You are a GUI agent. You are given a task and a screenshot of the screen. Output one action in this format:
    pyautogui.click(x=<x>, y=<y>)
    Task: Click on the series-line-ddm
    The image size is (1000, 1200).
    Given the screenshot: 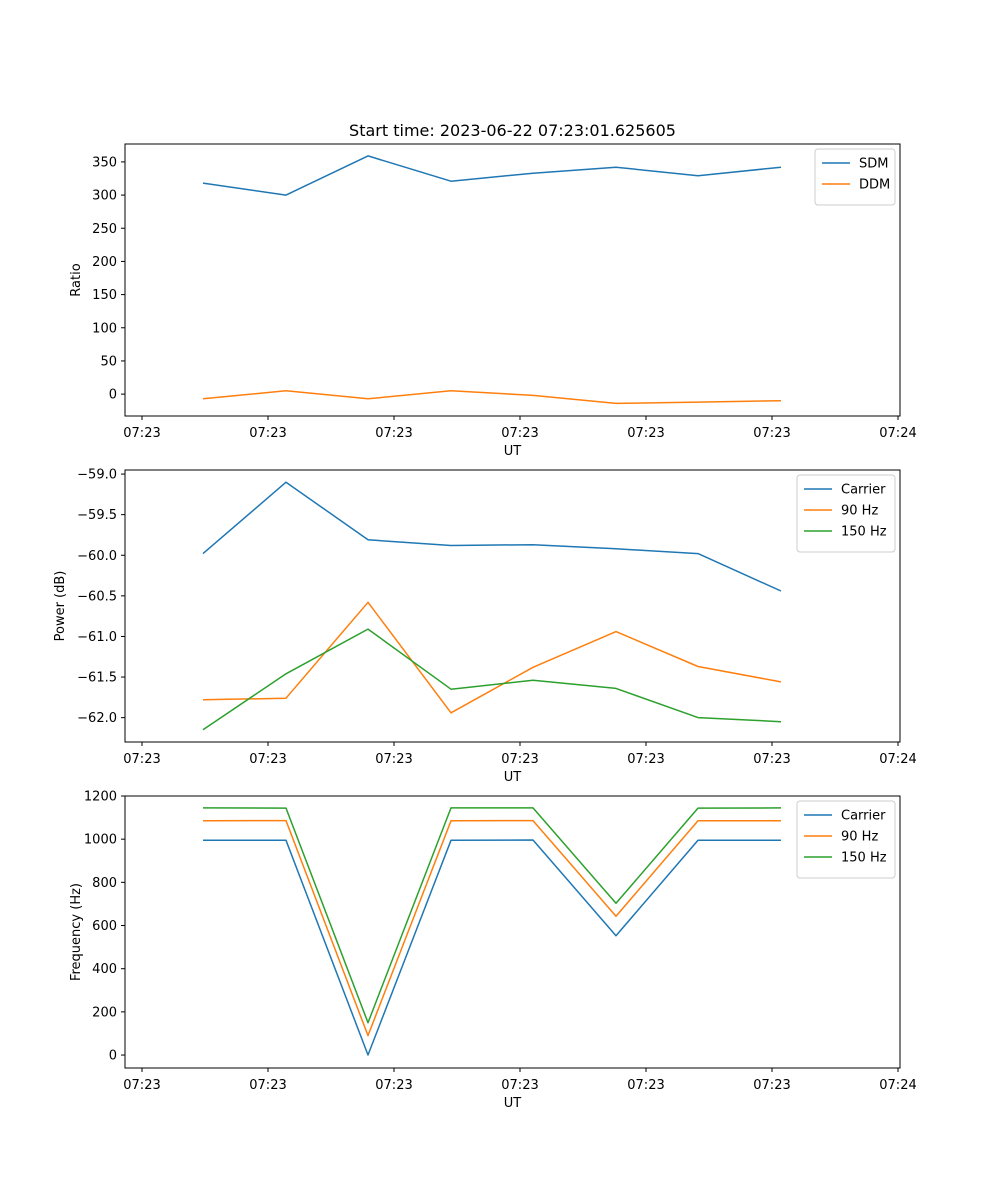 What is the action you would take?
    pyautogui.click(x=492, y=397)
    